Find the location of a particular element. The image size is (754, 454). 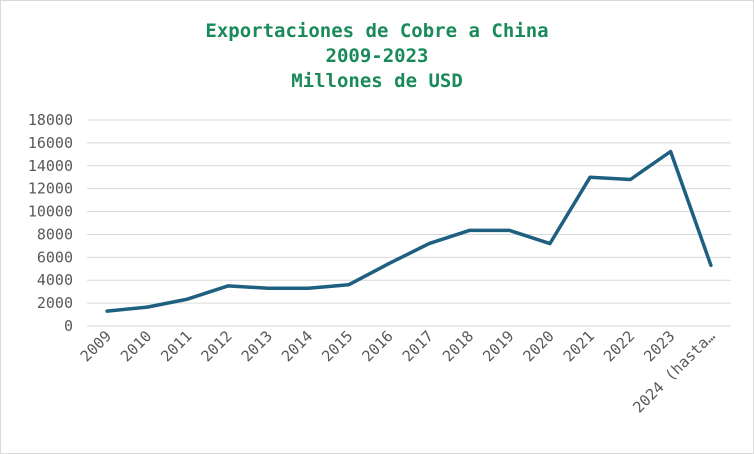

x-tick-label: 2011 is located at coordinates (176, 346).